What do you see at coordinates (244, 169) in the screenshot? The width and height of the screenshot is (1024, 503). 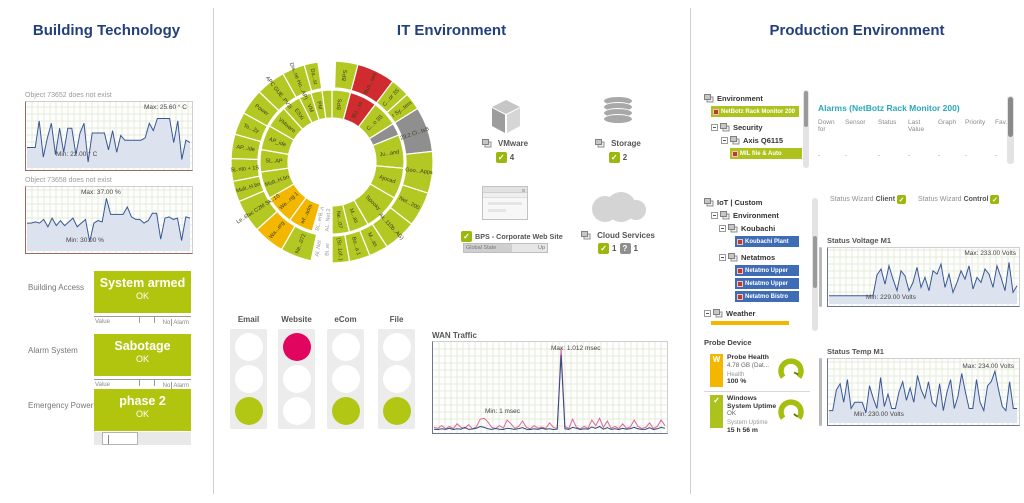 I see `svg-text: Sj..nto + 1S` at bounding box center [244, 169].